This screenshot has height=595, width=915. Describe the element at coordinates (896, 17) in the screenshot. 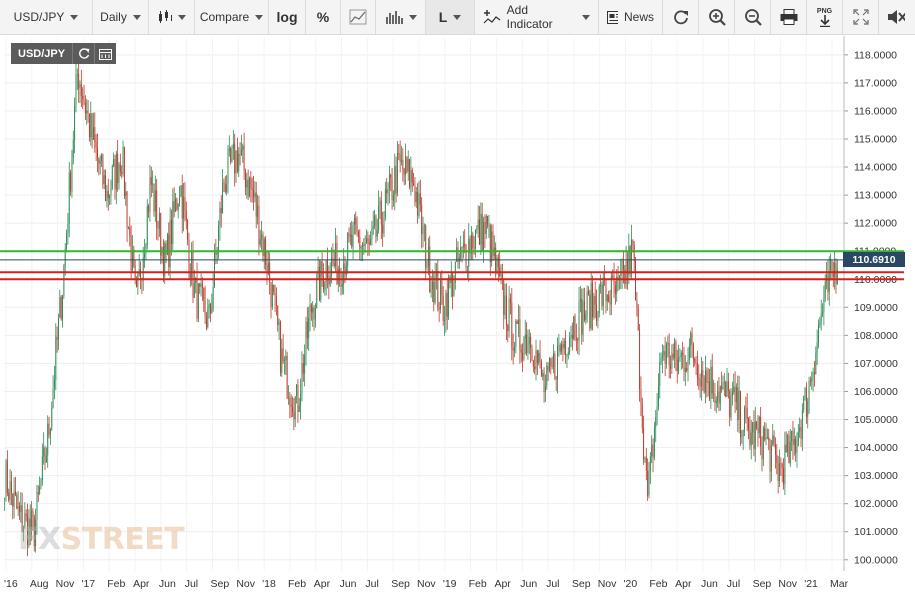

I see `mute-button` at that location.